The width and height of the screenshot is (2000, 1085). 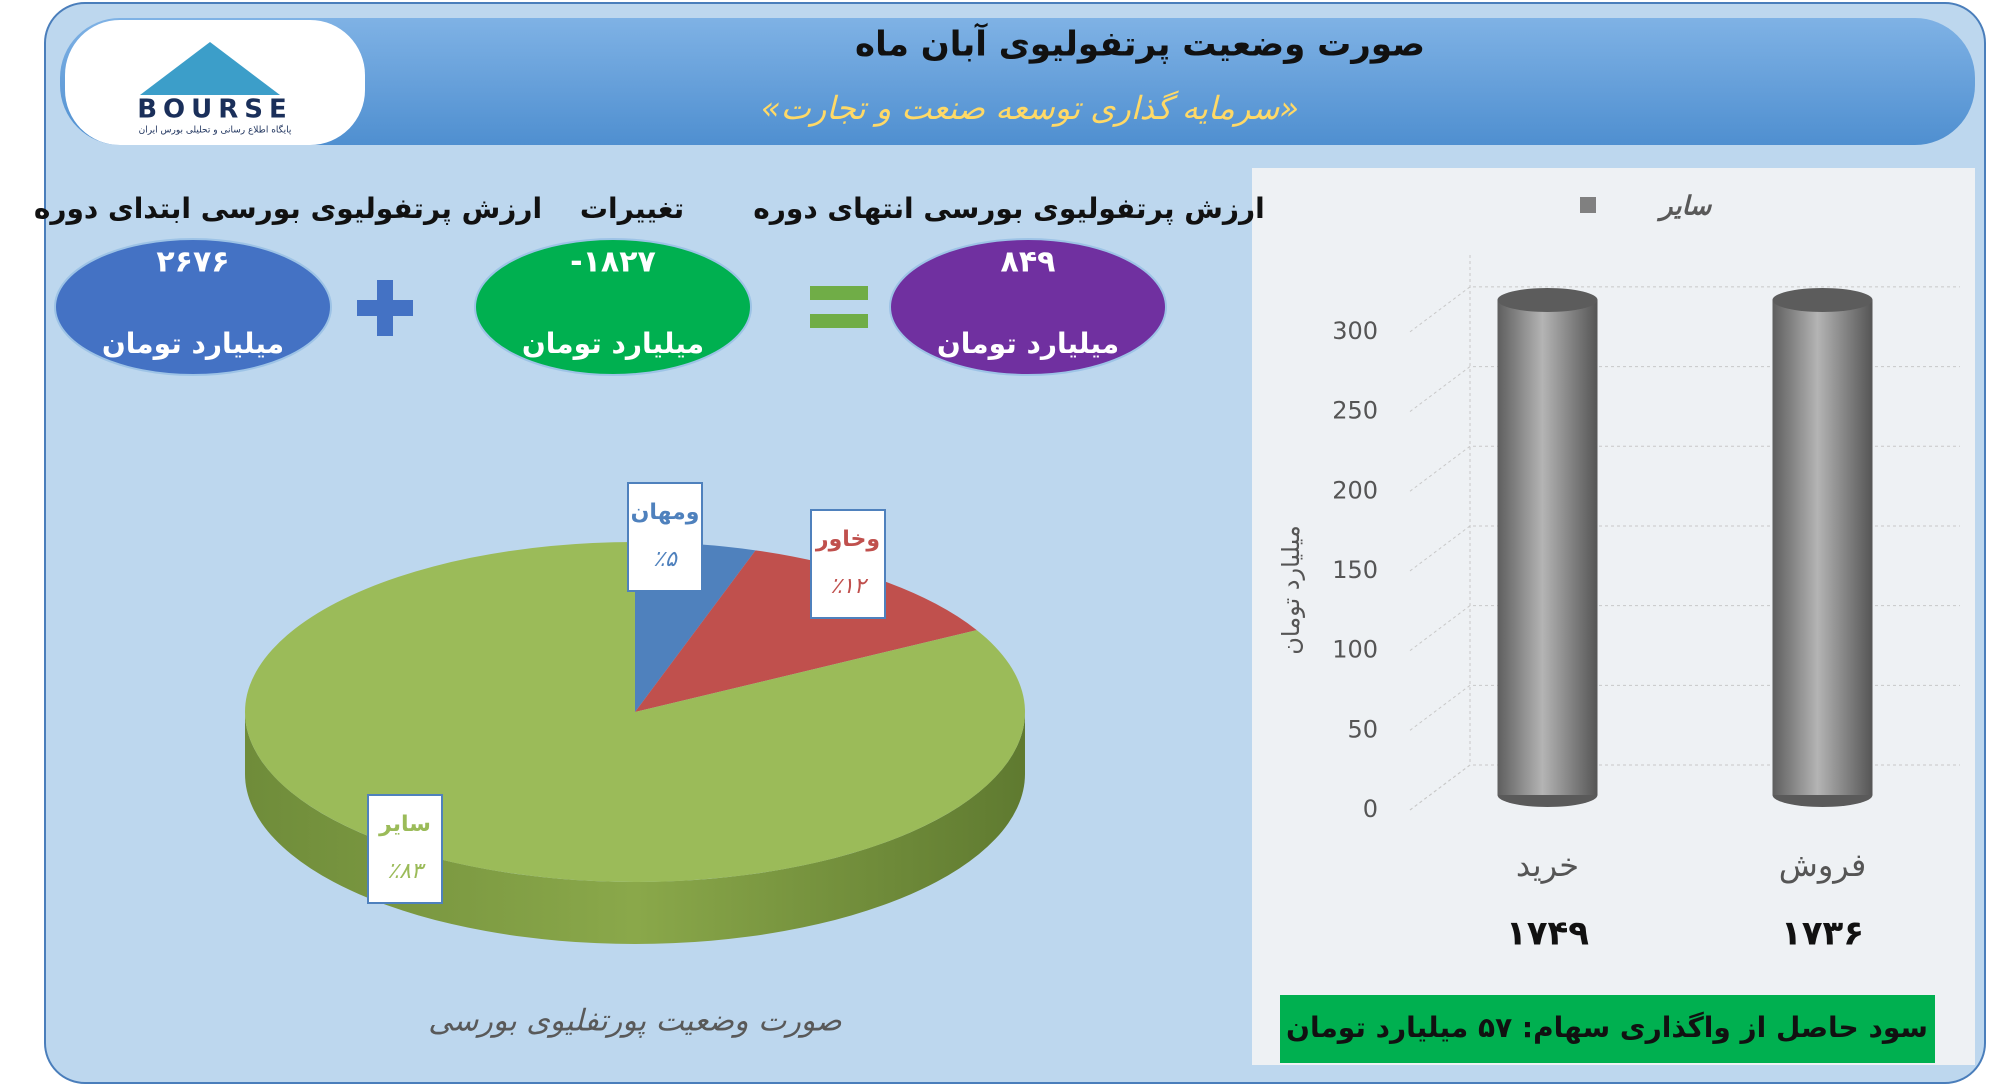 What do you see at coordinates (215, 110) in the screenshot?
I see `logo-text: BOURSE` at bounding box center [215, 110].